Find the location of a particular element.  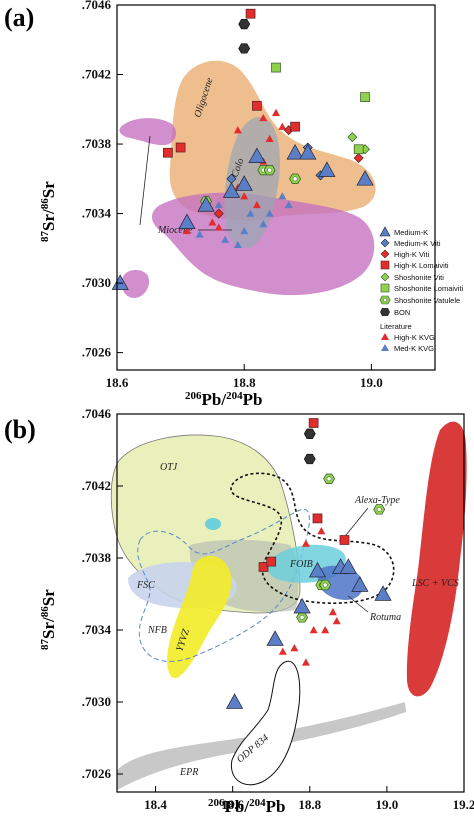

alexa-leader is located at coordinates (355, 524).